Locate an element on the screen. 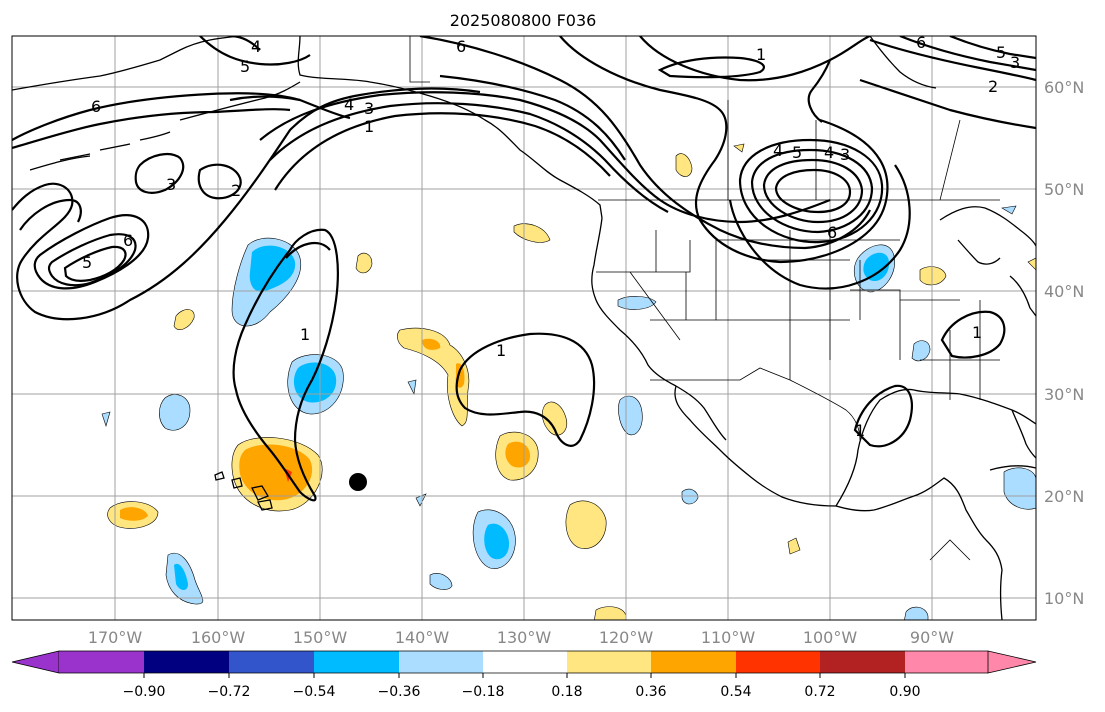 This screenshot has width=1105, height=712. contour-label: 2 is located at coordinates (993, 86).